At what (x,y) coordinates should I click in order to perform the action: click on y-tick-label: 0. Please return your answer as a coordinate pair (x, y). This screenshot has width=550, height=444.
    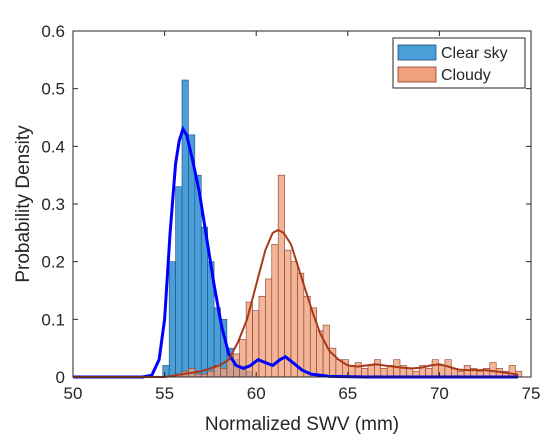
    Looking at the image, I should click on (60, 377).